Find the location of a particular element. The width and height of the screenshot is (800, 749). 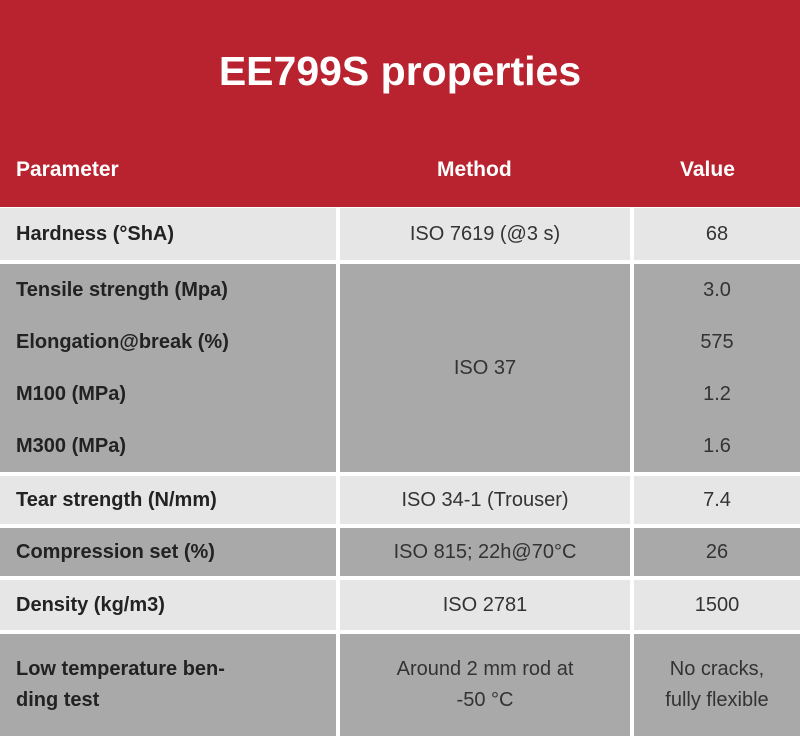

parameter-cell: Density (kg/m3) is located at coordinates (170, 607).